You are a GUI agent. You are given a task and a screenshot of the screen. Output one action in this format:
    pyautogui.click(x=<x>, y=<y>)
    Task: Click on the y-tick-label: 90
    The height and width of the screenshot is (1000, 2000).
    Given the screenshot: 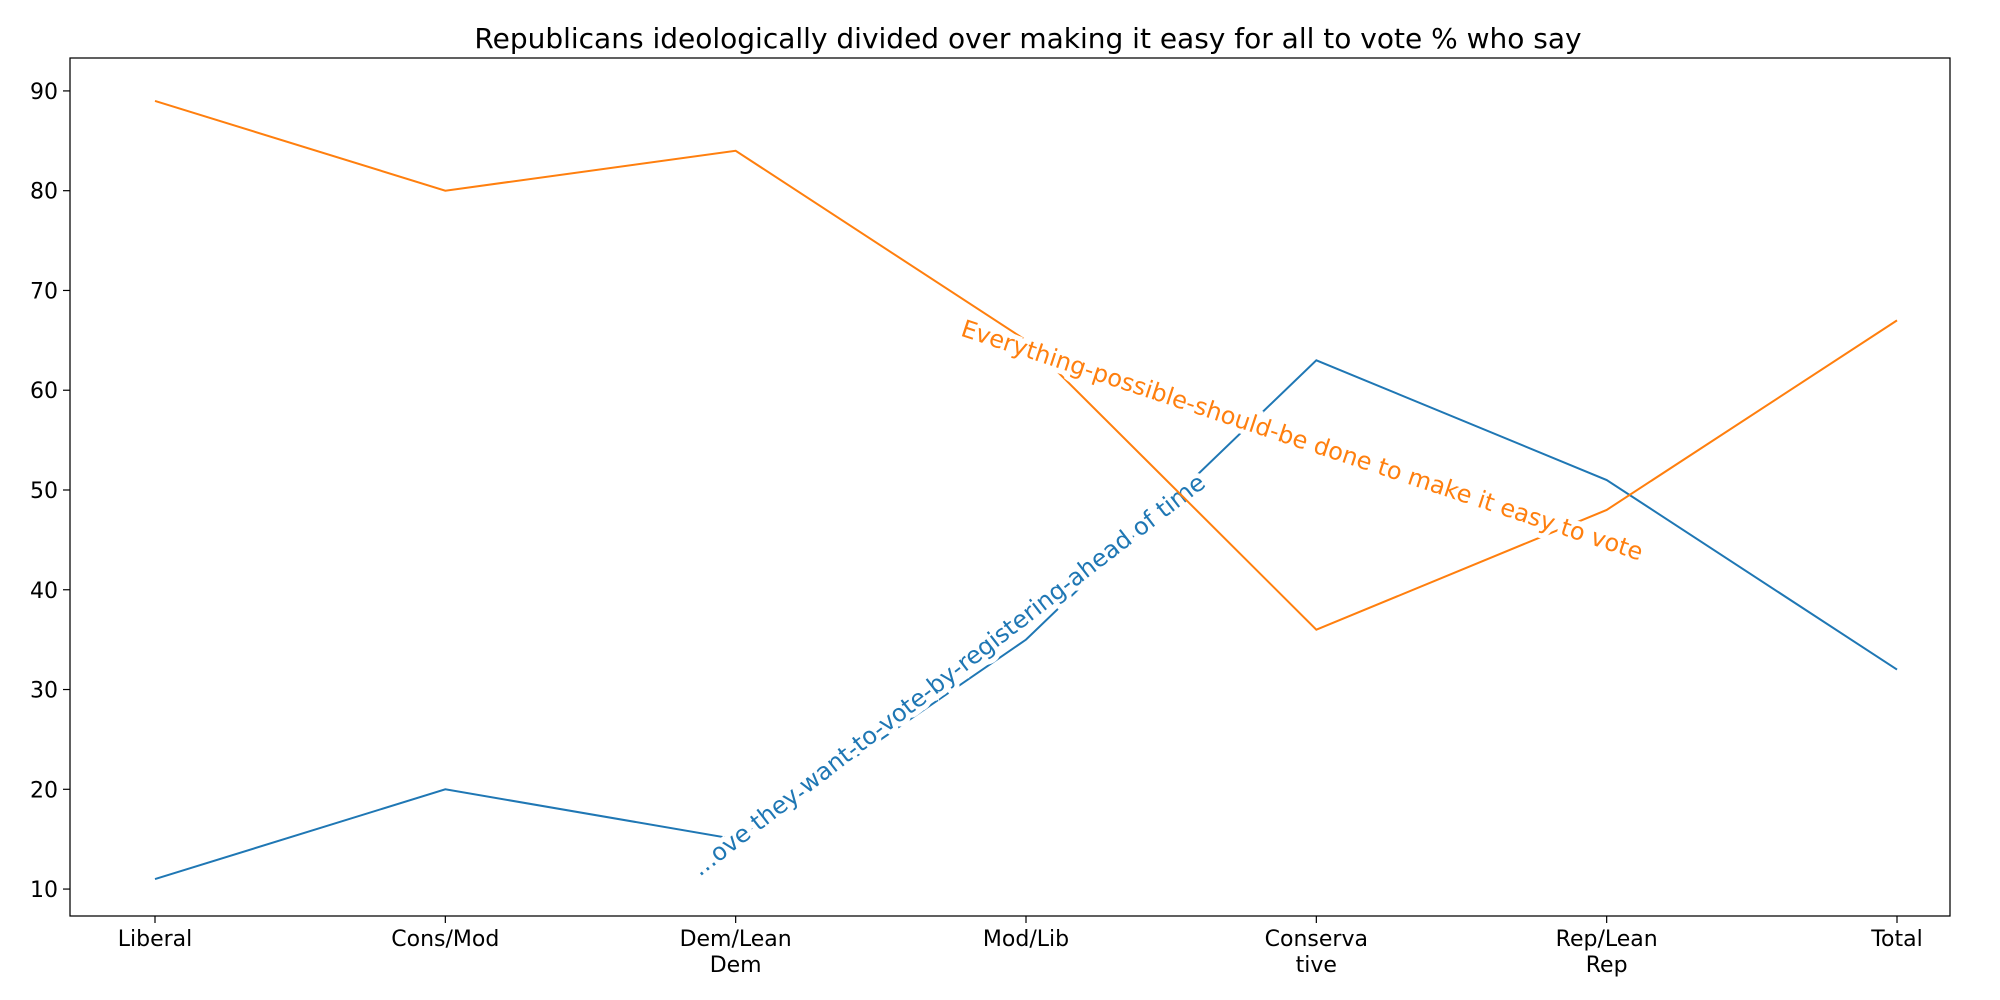 What is the action you would take?
    pyautogui.click(x=44, y=92)
    